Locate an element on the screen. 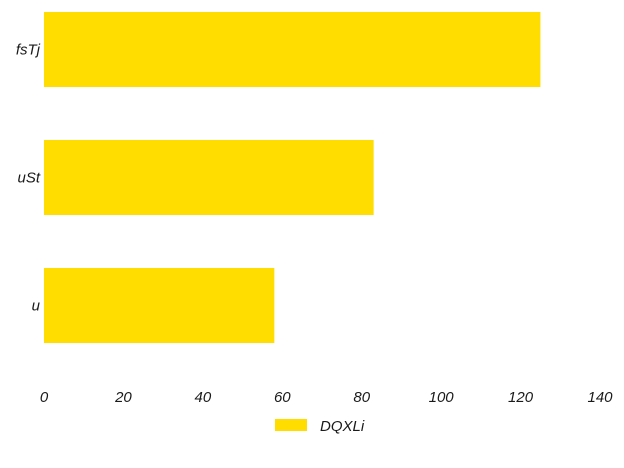  x-tick-label-120: 120 is located at coordinates (521, 397).